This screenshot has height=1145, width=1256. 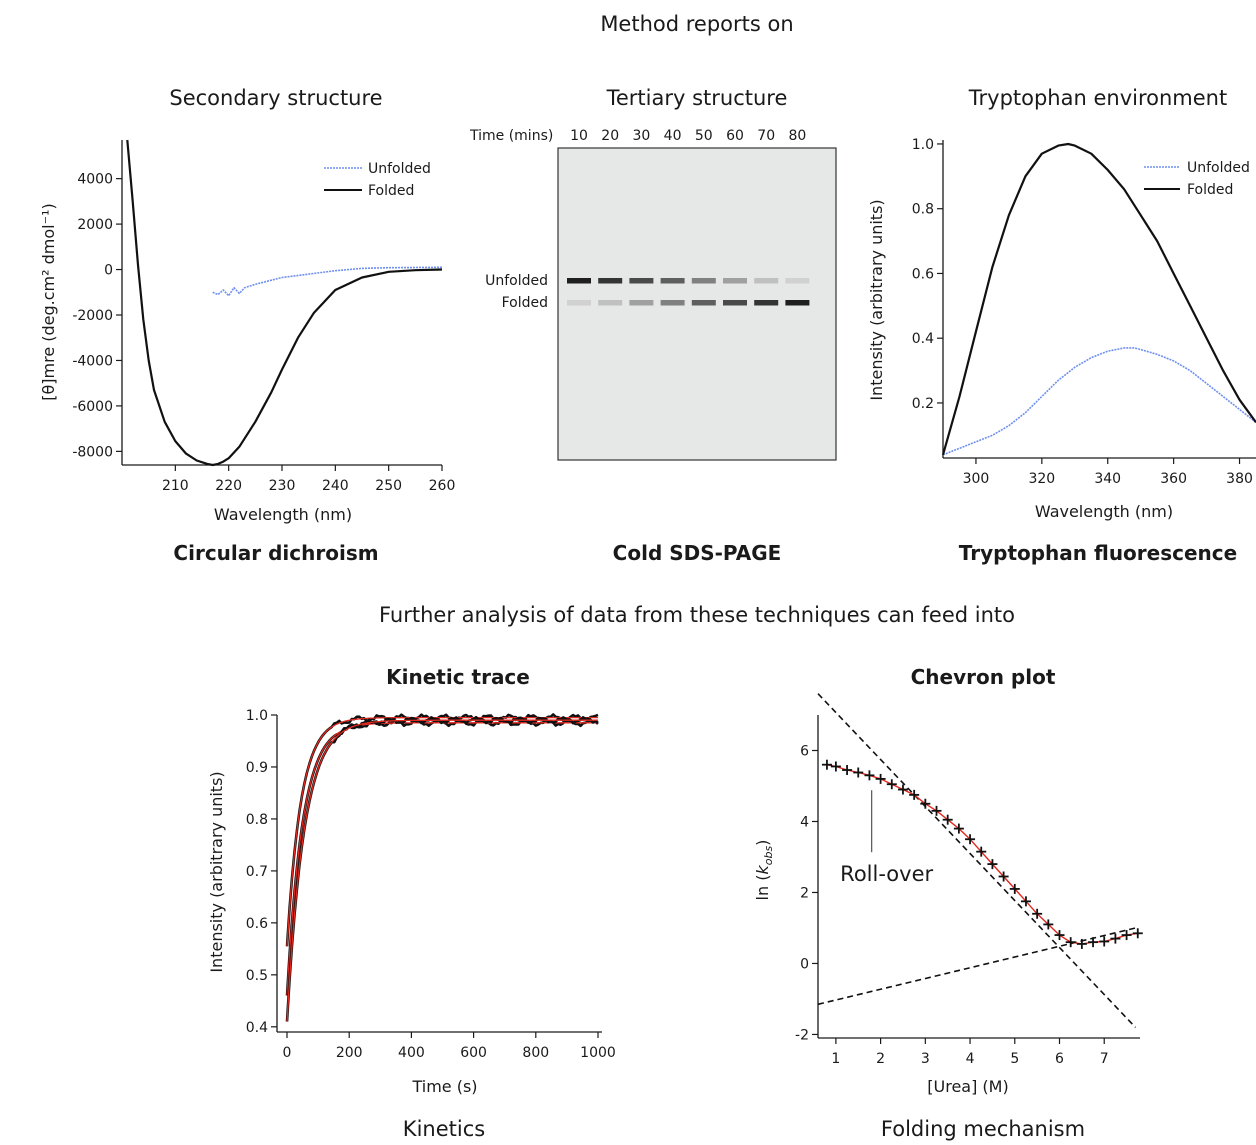 What do you see at coordinates (876, 299) in the screenshot?
I see `fluor-ylabel: Intensity (arbitrary units)` at bounding box center [876, 299].